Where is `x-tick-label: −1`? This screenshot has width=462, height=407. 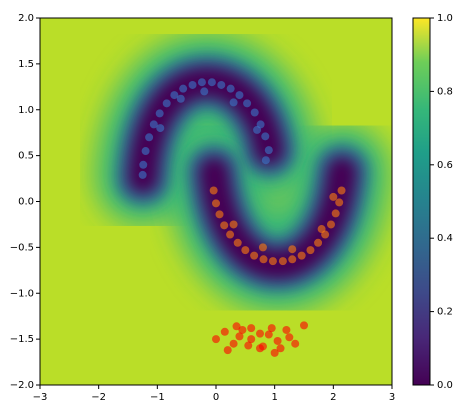
x-tick-label: −1 is located at coordinates (157, 397).